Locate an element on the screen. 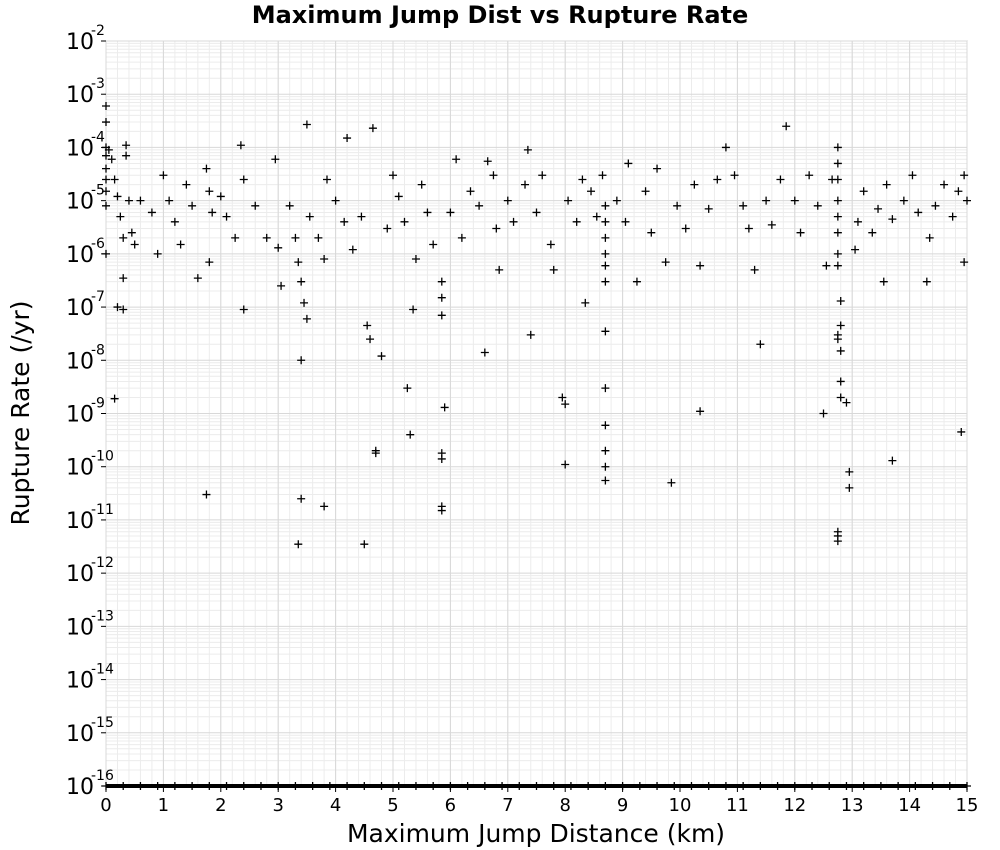  y-tick-label: 10⁻¹⁴ is located at coordinates (90, 678).